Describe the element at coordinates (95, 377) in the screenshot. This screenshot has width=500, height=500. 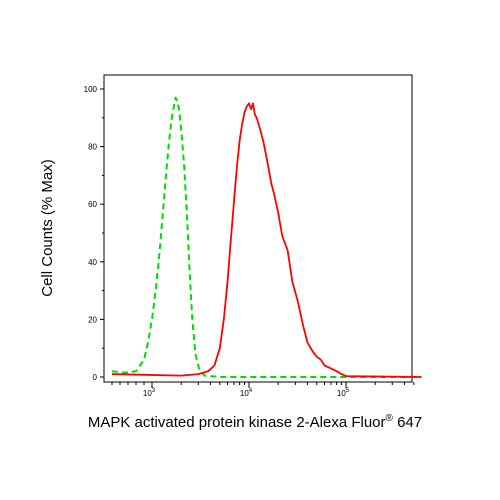
I see `y-tick-label: 0` at that location.